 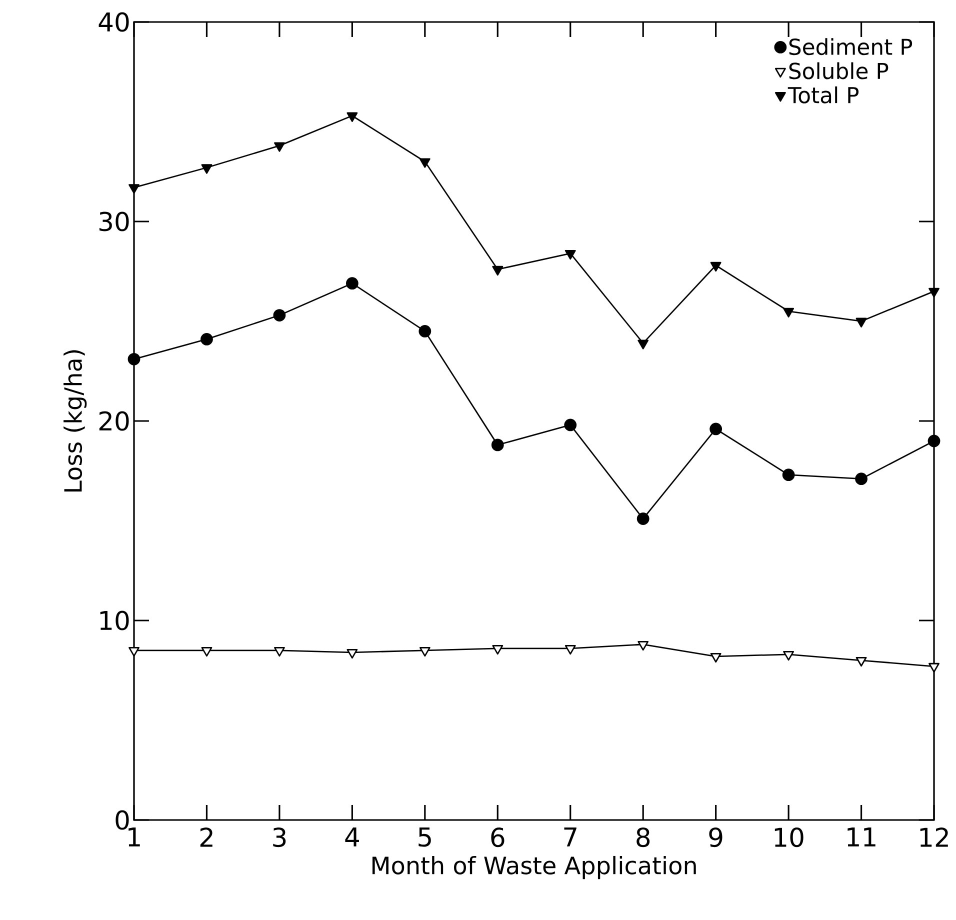 What do you see at coordinates (934, 837) in the screenshot?
I see `x-tick-label: 12` at bounding box center [934, 837].